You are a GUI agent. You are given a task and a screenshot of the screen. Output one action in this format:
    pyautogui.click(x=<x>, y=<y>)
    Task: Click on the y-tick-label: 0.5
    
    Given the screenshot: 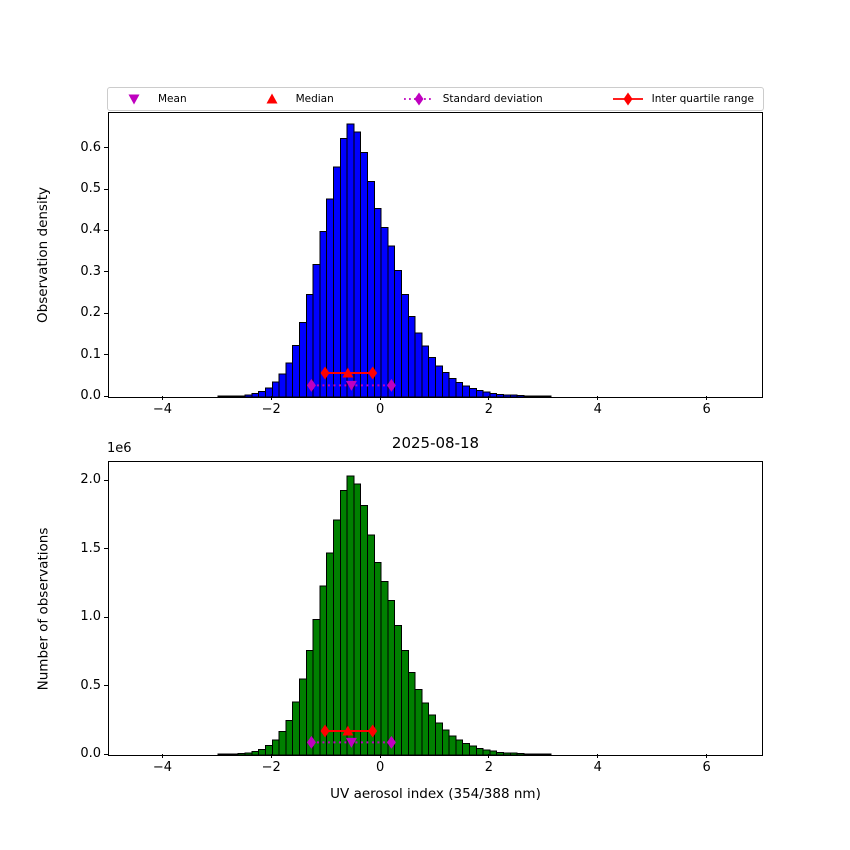 What is the action you would take?
    pyautogui.click(x=90, y=188)
    